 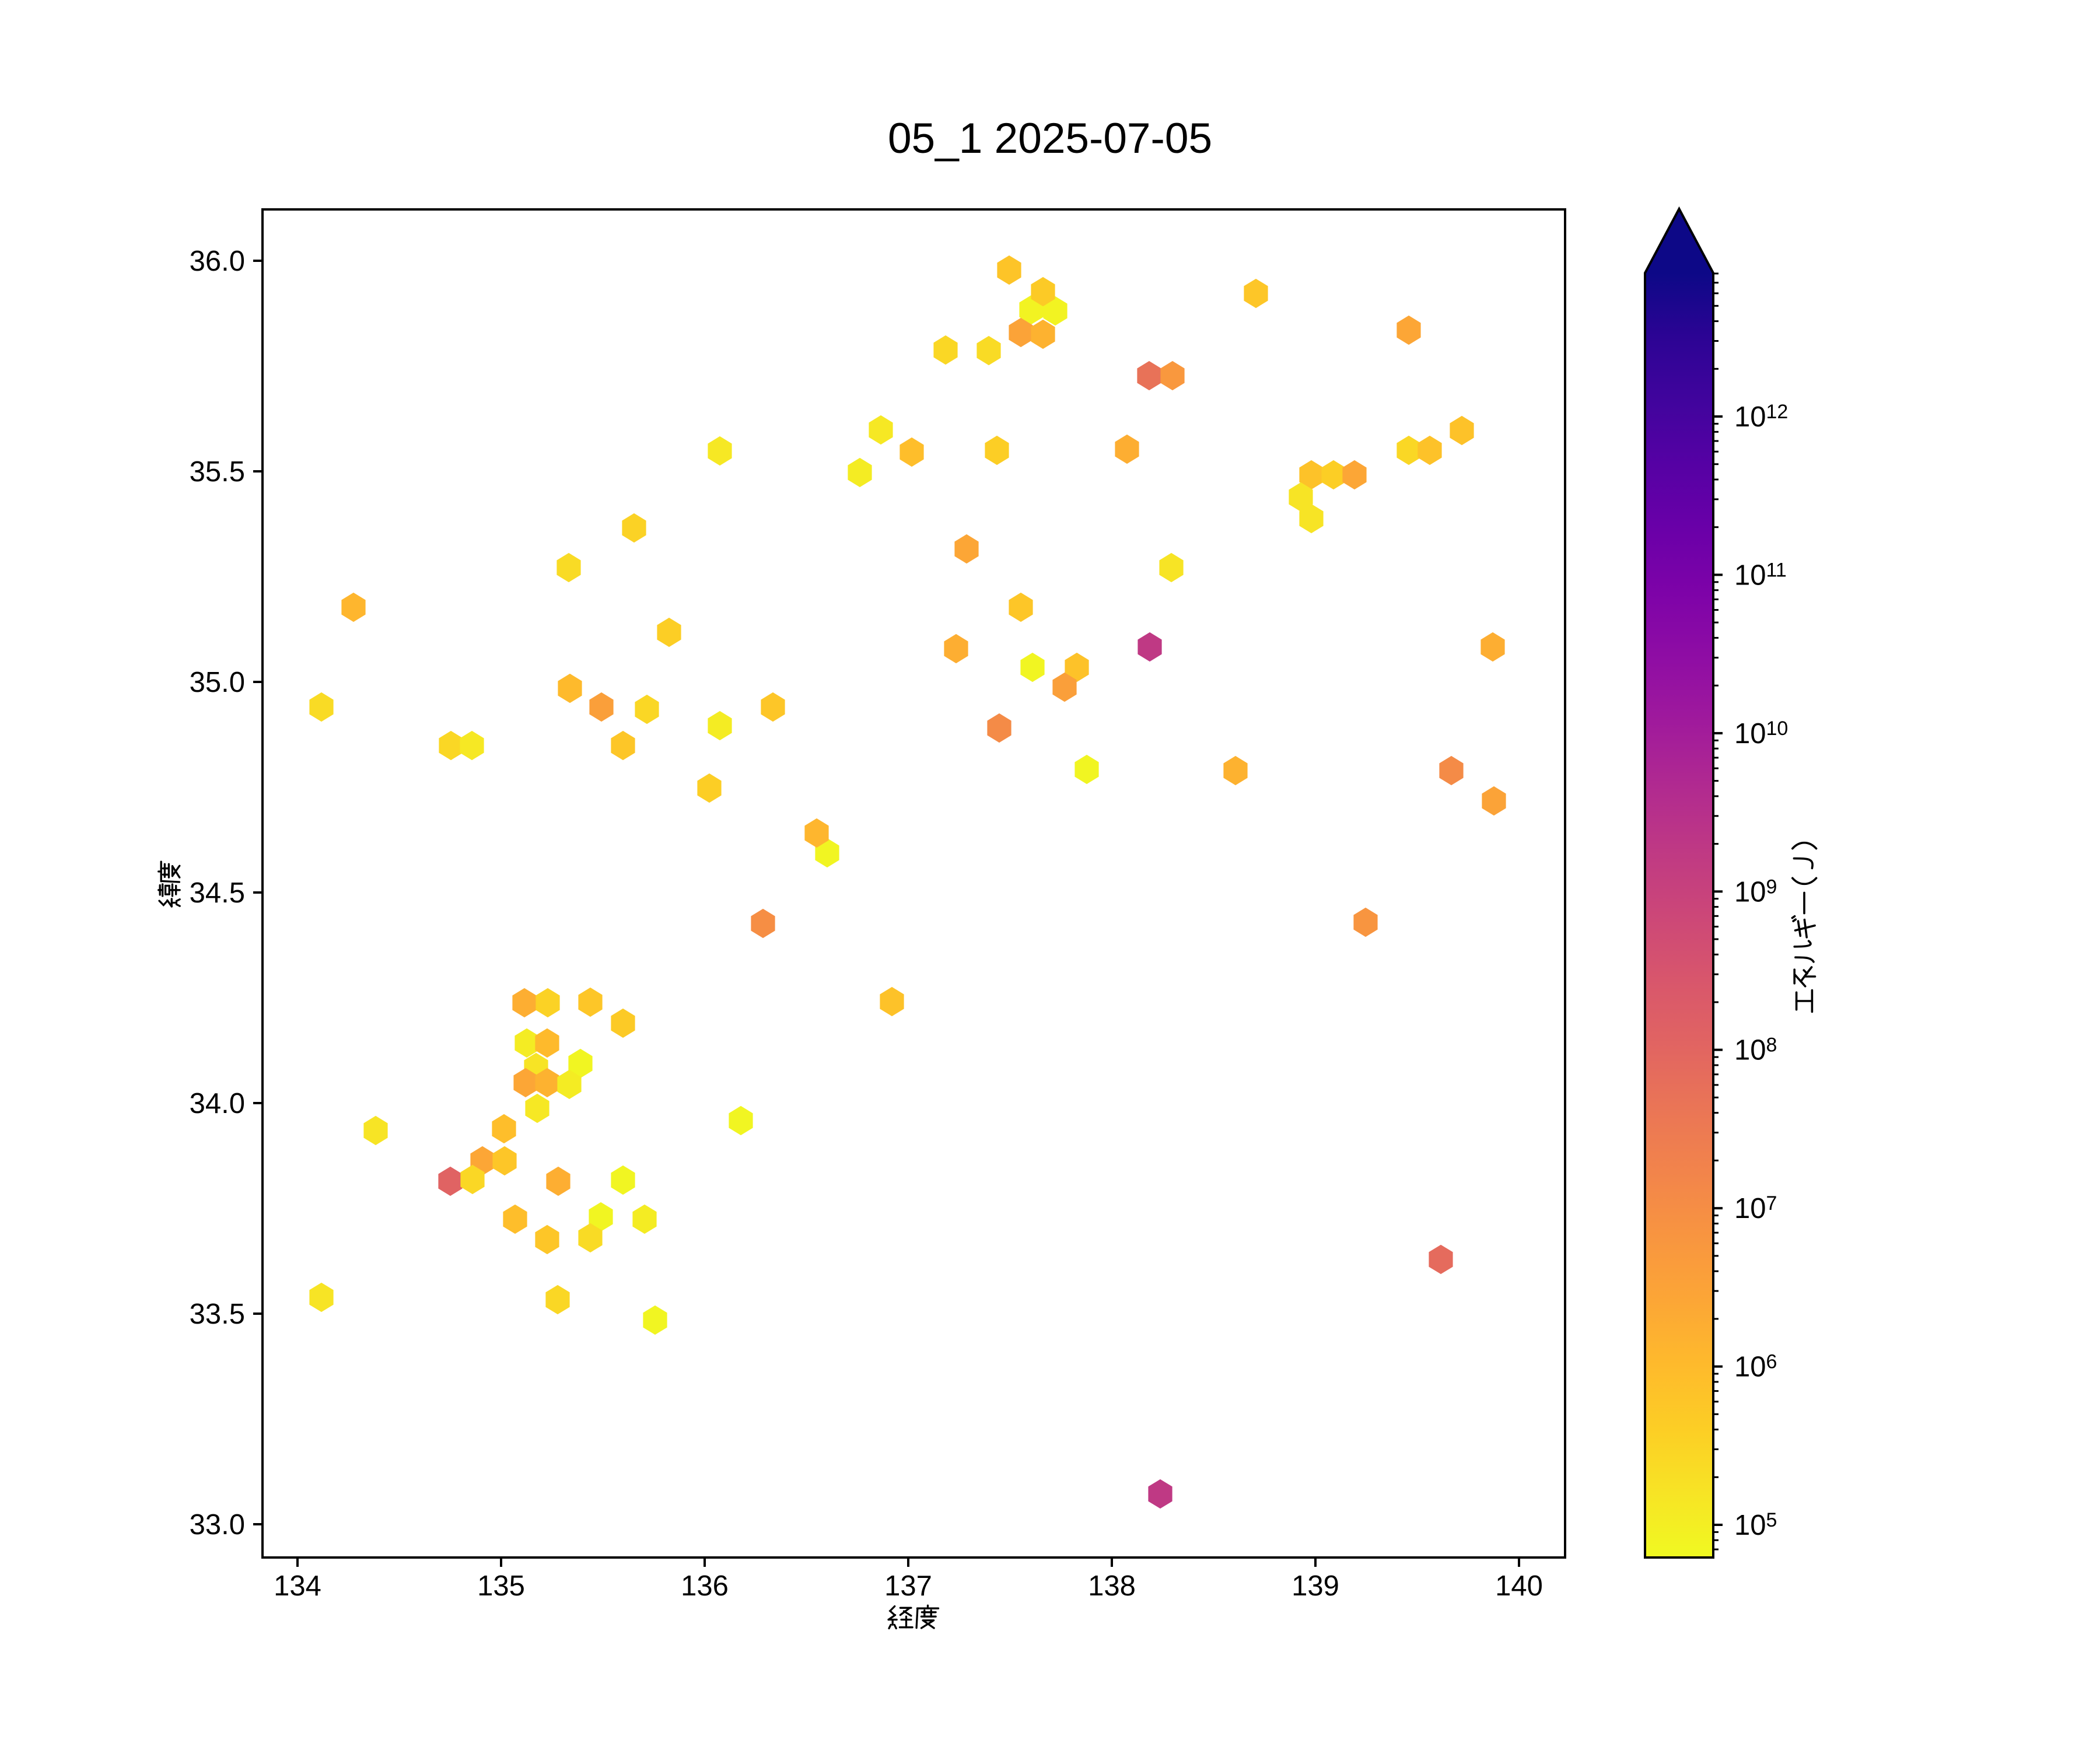 What do you see at coordinates (1112, 1586) in the screenshot?
I see `svg-text: 138` at bounding box center [1112, 1586].